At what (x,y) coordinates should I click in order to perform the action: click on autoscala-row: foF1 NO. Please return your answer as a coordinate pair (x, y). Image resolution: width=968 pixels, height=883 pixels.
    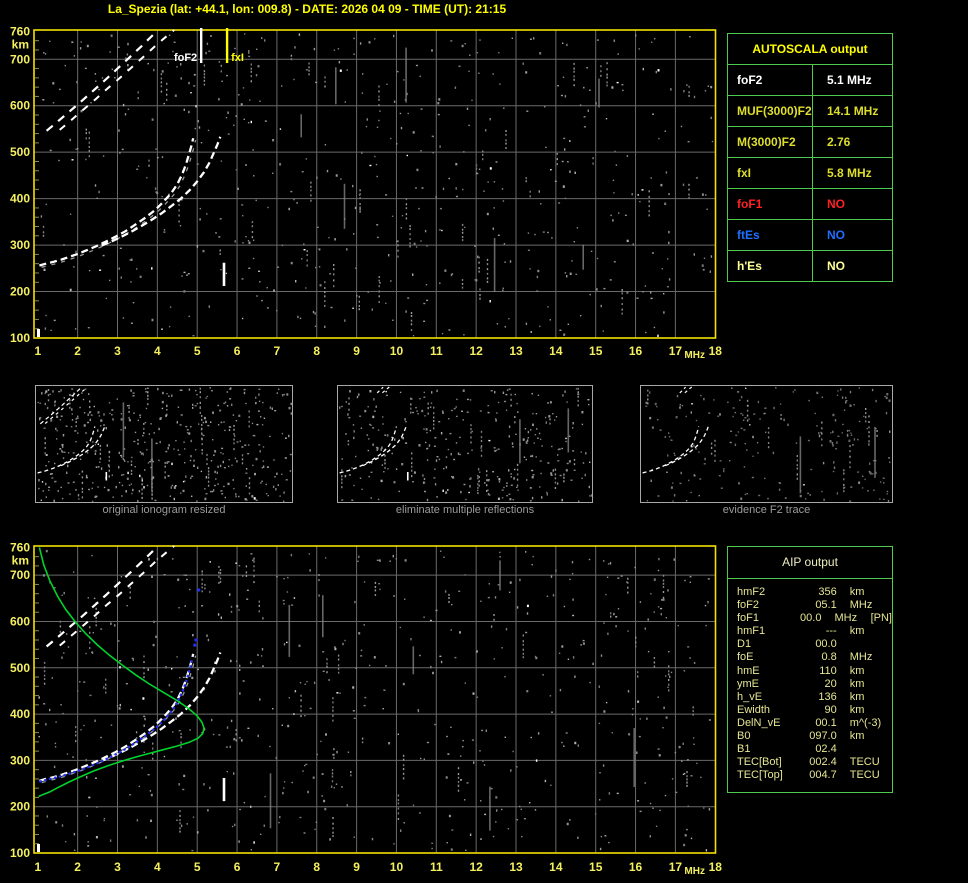
    Looking at the image, I should click on (810, 204).